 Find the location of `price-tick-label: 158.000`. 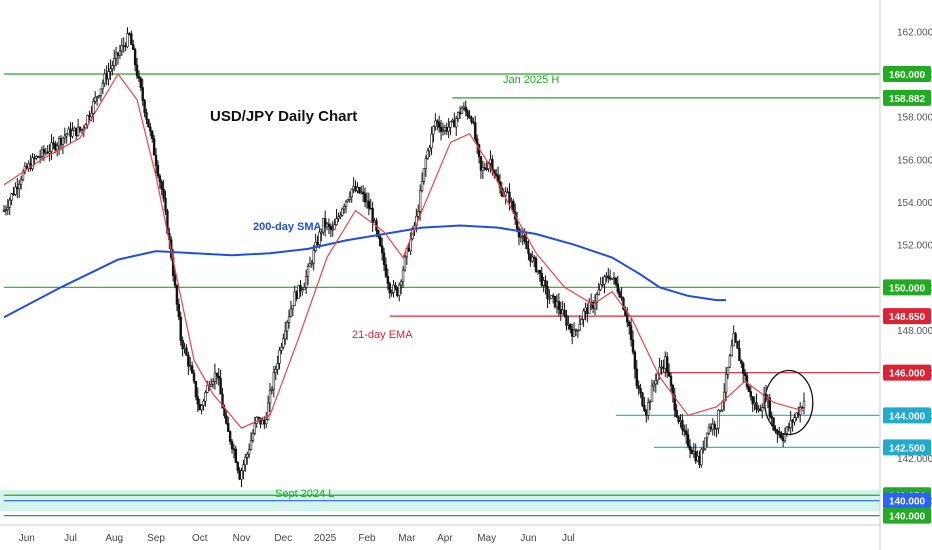

price-tick-label: 158.000 is located at coordinates (914, 118).